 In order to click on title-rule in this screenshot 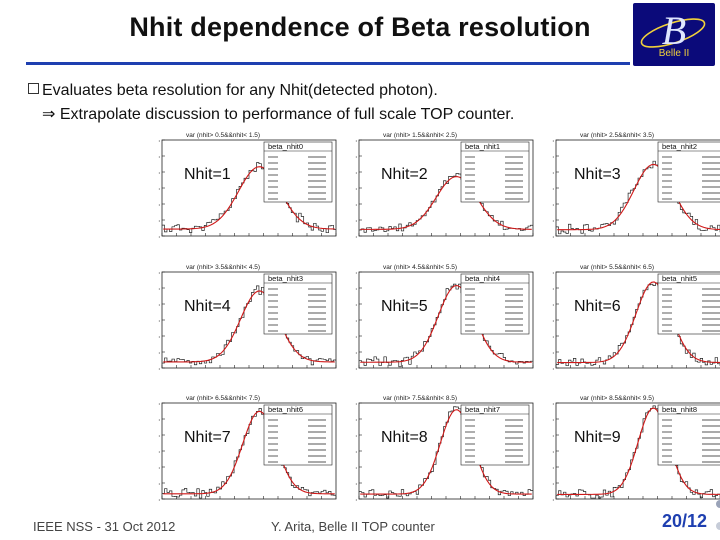, I will do `click(328, 63)`.